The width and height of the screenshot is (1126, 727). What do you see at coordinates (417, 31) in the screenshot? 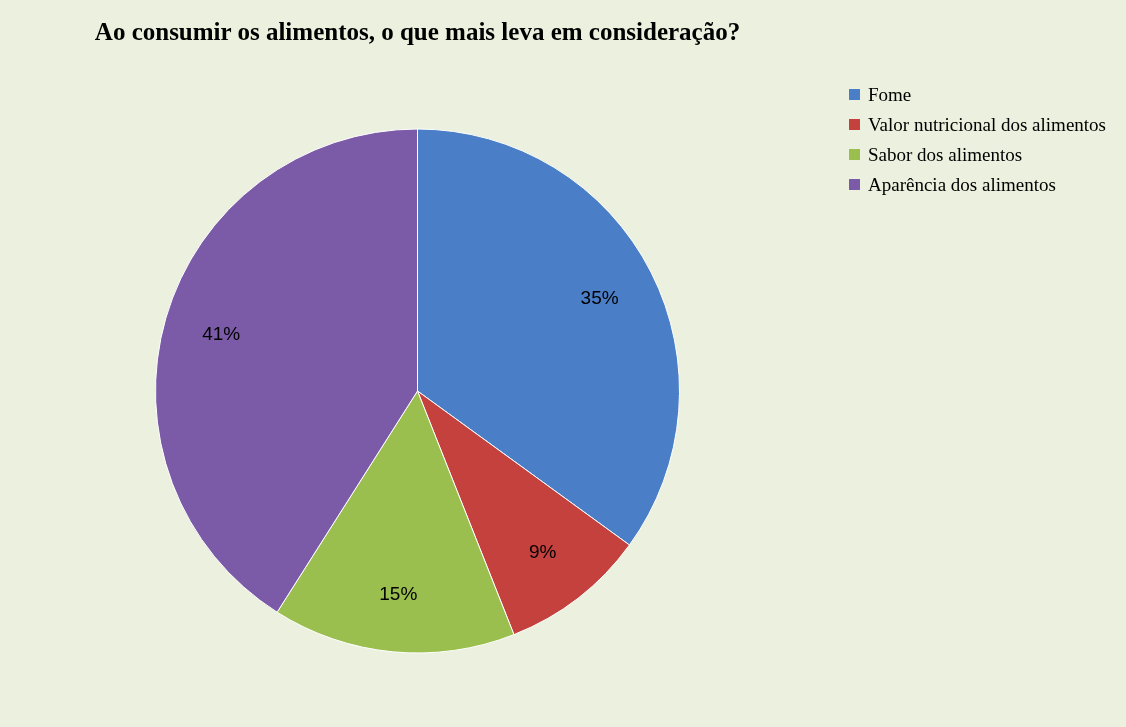
I see `chart-title: Ao consumir os alimentos, o que mais leva em consideração?` at bounding box center [417, 31].